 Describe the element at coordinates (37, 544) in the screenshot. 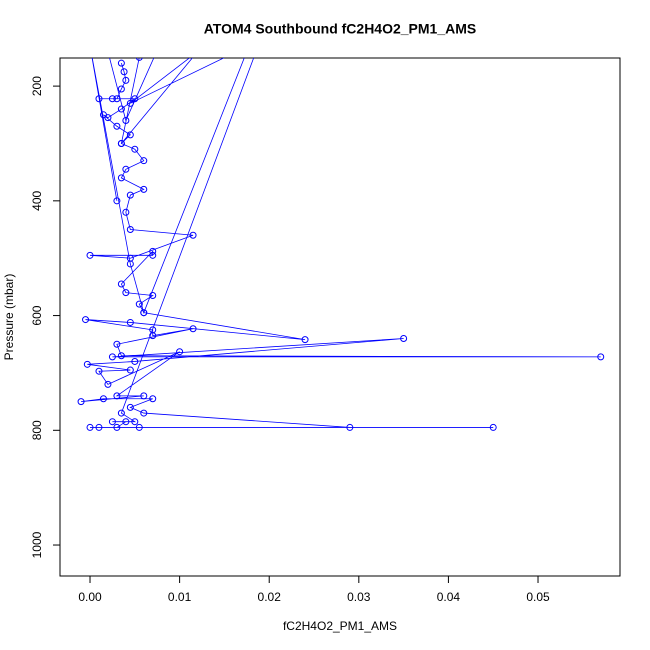

I see `y-tick-label: 1000` at that location.